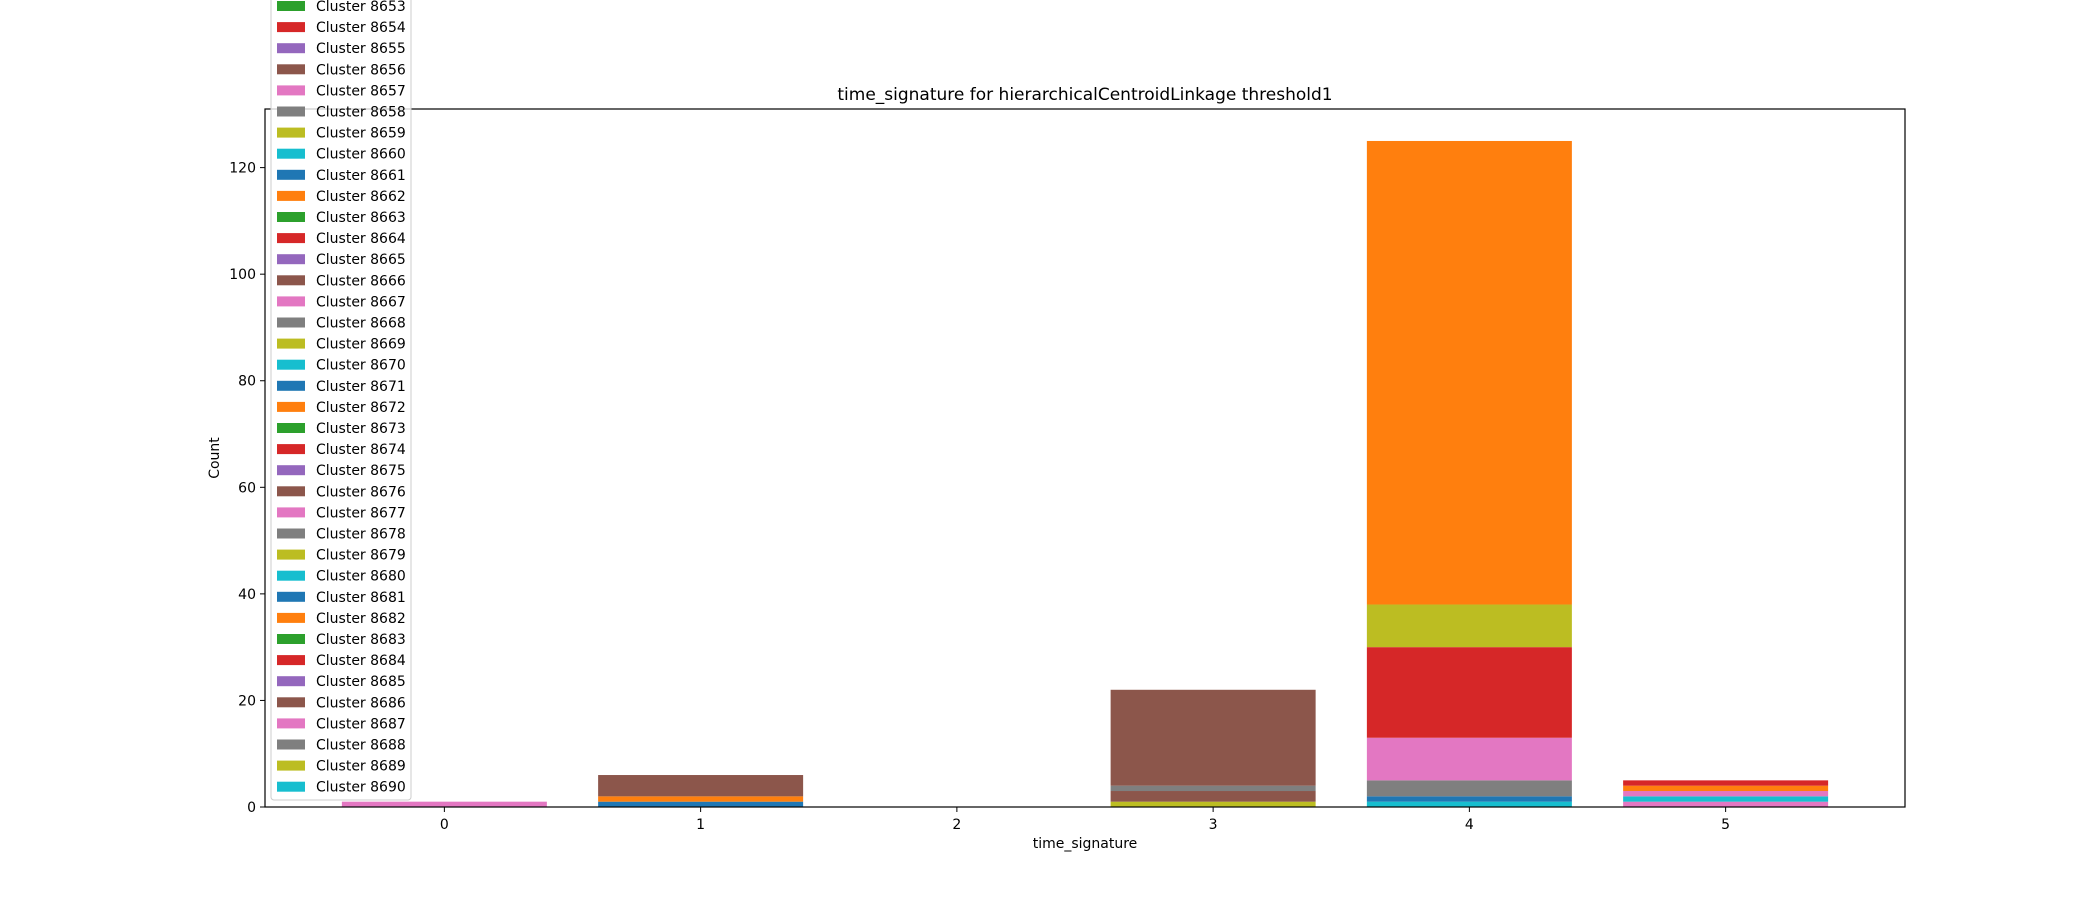 The image size is (2100, 900). Describe the element at coordinates (361, 91) in the screenshot. I see `legend-label: Cluster 8657` at that location.